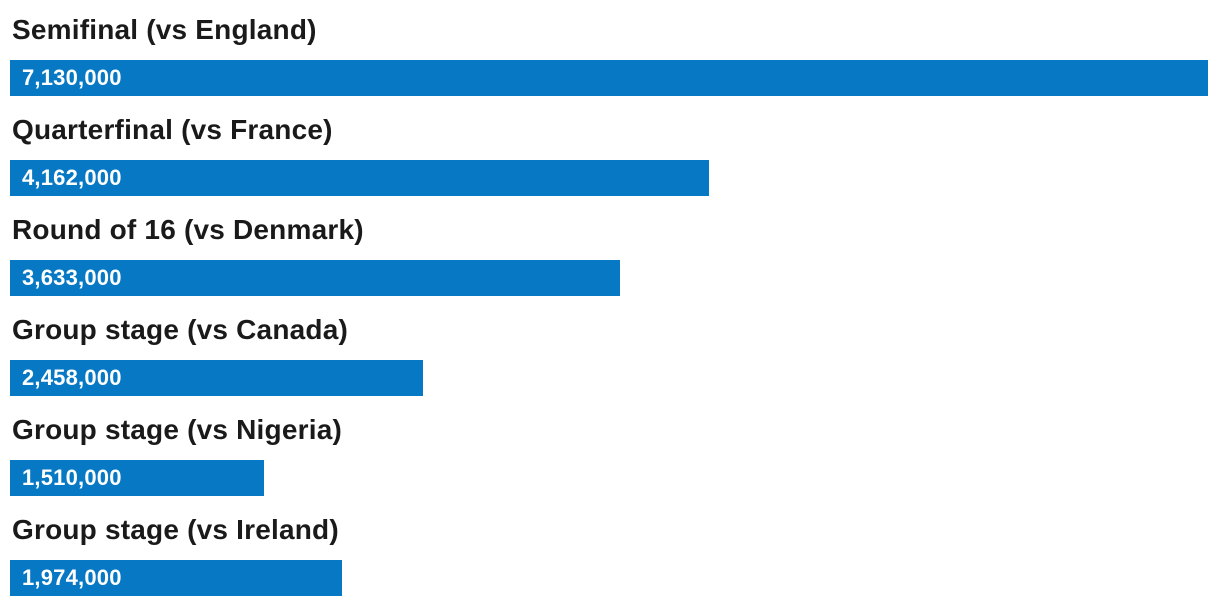 This screenshot has width=1220, height=608. What do you see at coordinates (72, 77) in the screenshot?
I see `bar-value-label: 7,130,000` at bounding box center [72, 77].